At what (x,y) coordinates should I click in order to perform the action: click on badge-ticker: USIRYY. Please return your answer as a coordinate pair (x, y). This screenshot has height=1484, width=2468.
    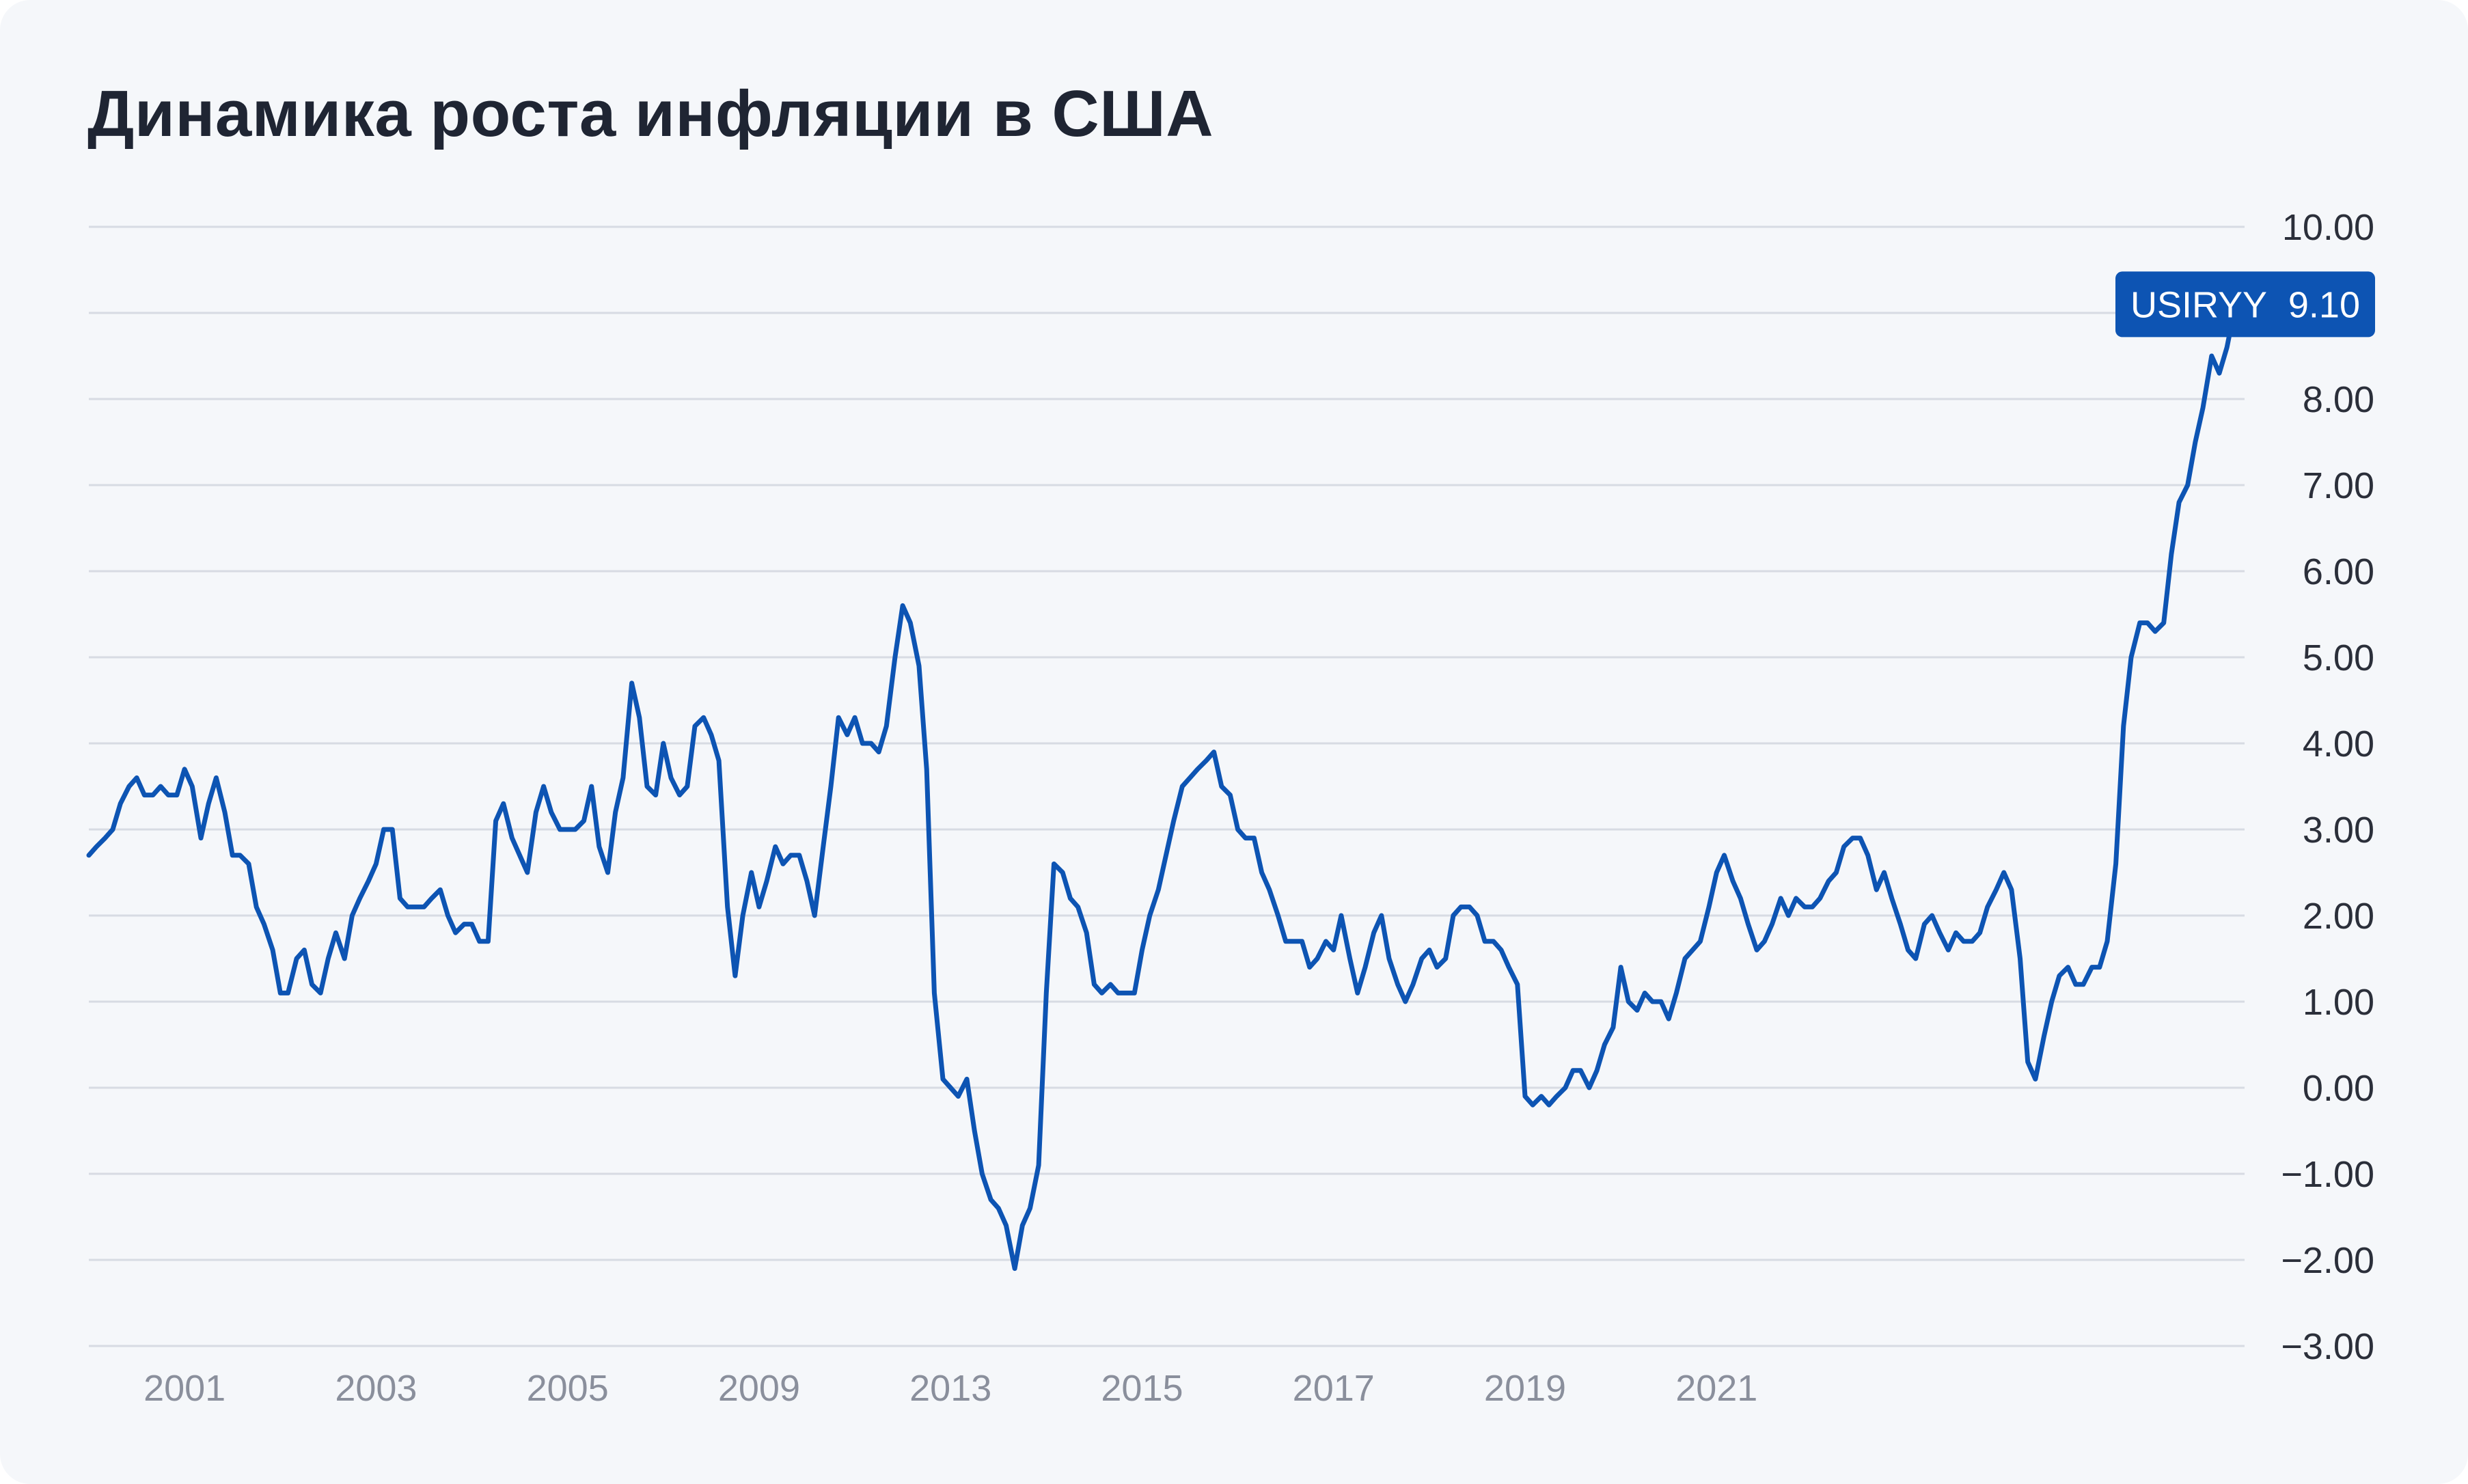
    Looking at the image, I should click on (2198, 304).